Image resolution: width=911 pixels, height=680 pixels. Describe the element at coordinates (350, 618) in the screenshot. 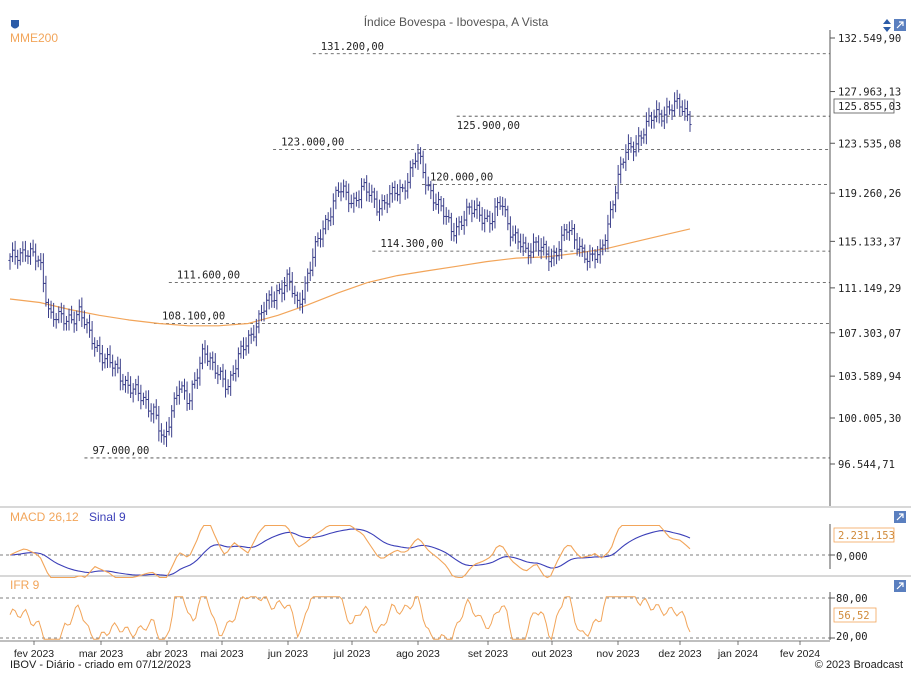

I see `ifr-line` at that location.